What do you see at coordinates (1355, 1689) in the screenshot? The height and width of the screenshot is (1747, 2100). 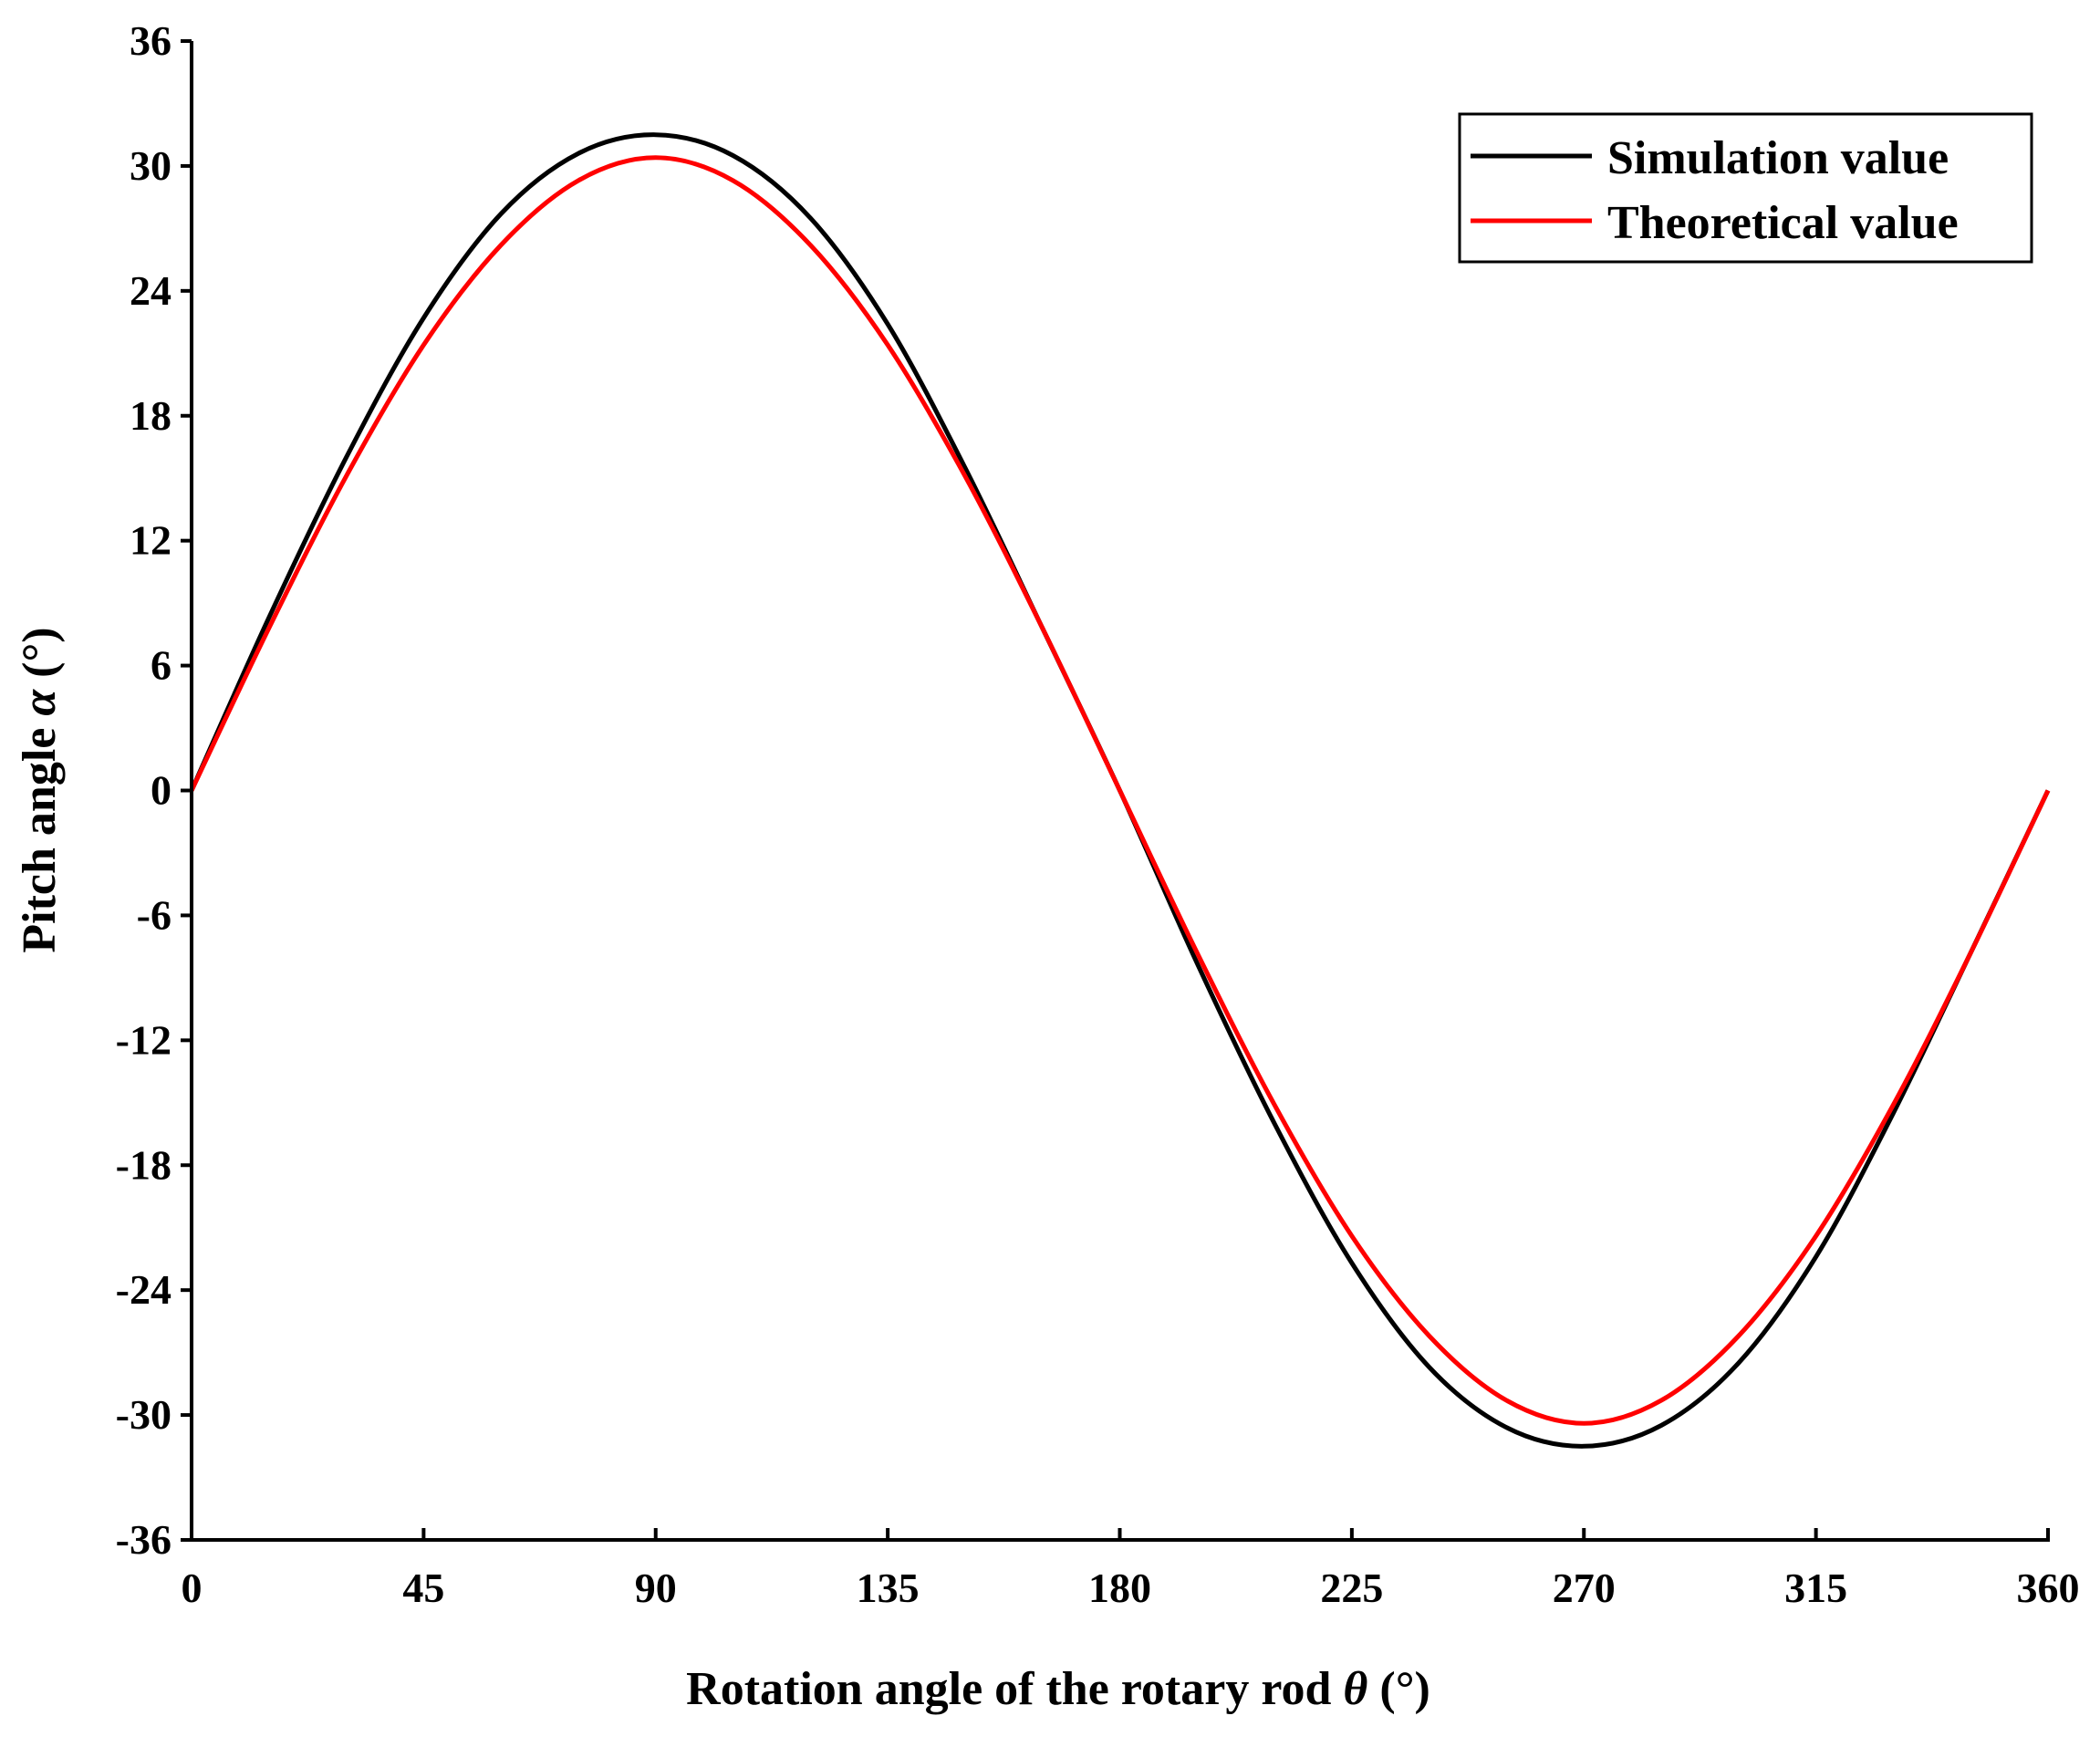 I see `x-axis-title-symbol: θ` at bounding box center [1355, 1689].